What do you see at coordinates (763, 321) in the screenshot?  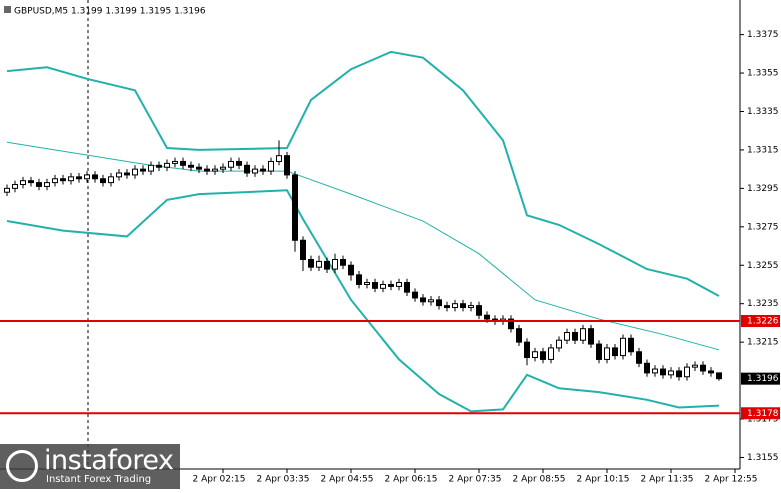 I see `level-label: 1.3226` at bounding box center [763, 321].